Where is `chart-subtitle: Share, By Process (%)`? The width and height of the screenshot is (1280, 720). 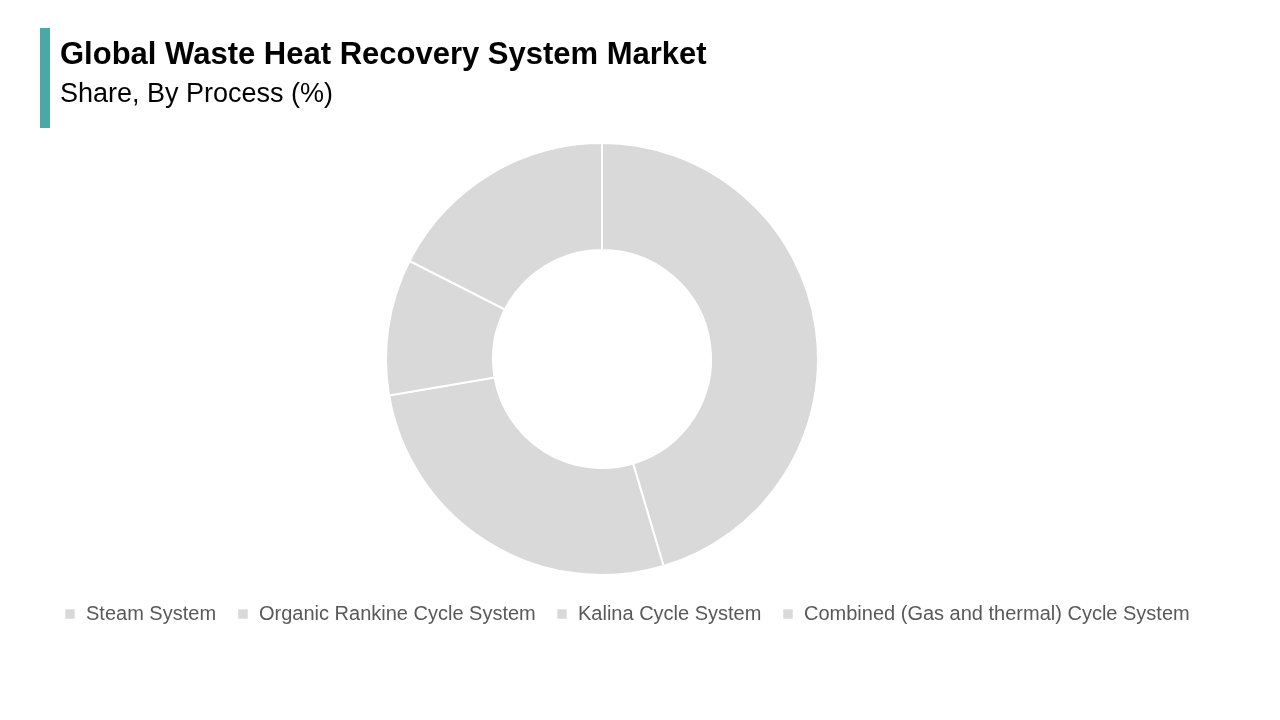
chart-subtitle: Share, By Process (%) is located at coordinates (197, 93).